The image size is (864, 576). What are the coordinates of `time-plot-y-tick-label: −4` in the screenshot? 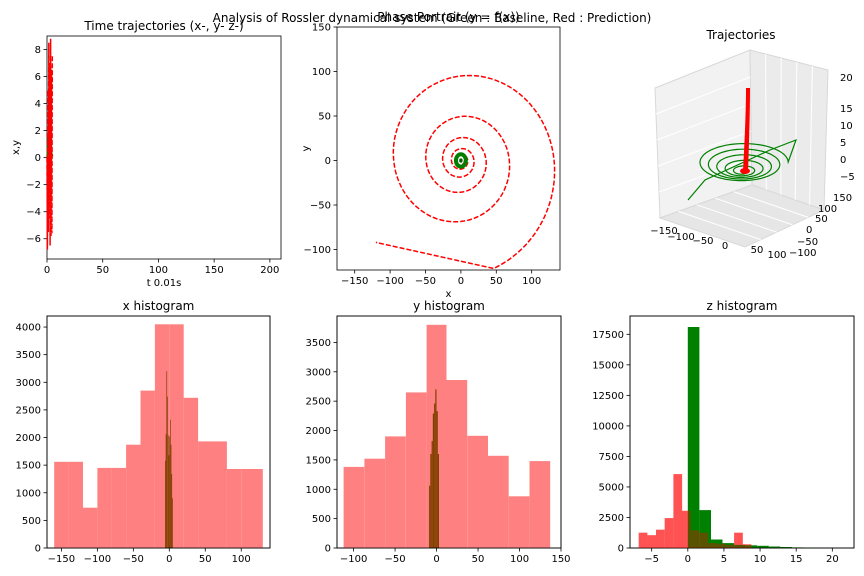 It's located at (33, 212).